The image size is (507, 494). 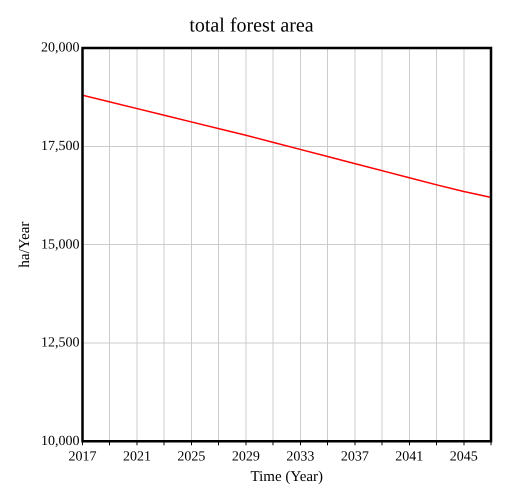 What do you see at coordinates (60, 146) in the screenshot?
I see `y-tick-label: 17,500` at bounding box center [60, 146].